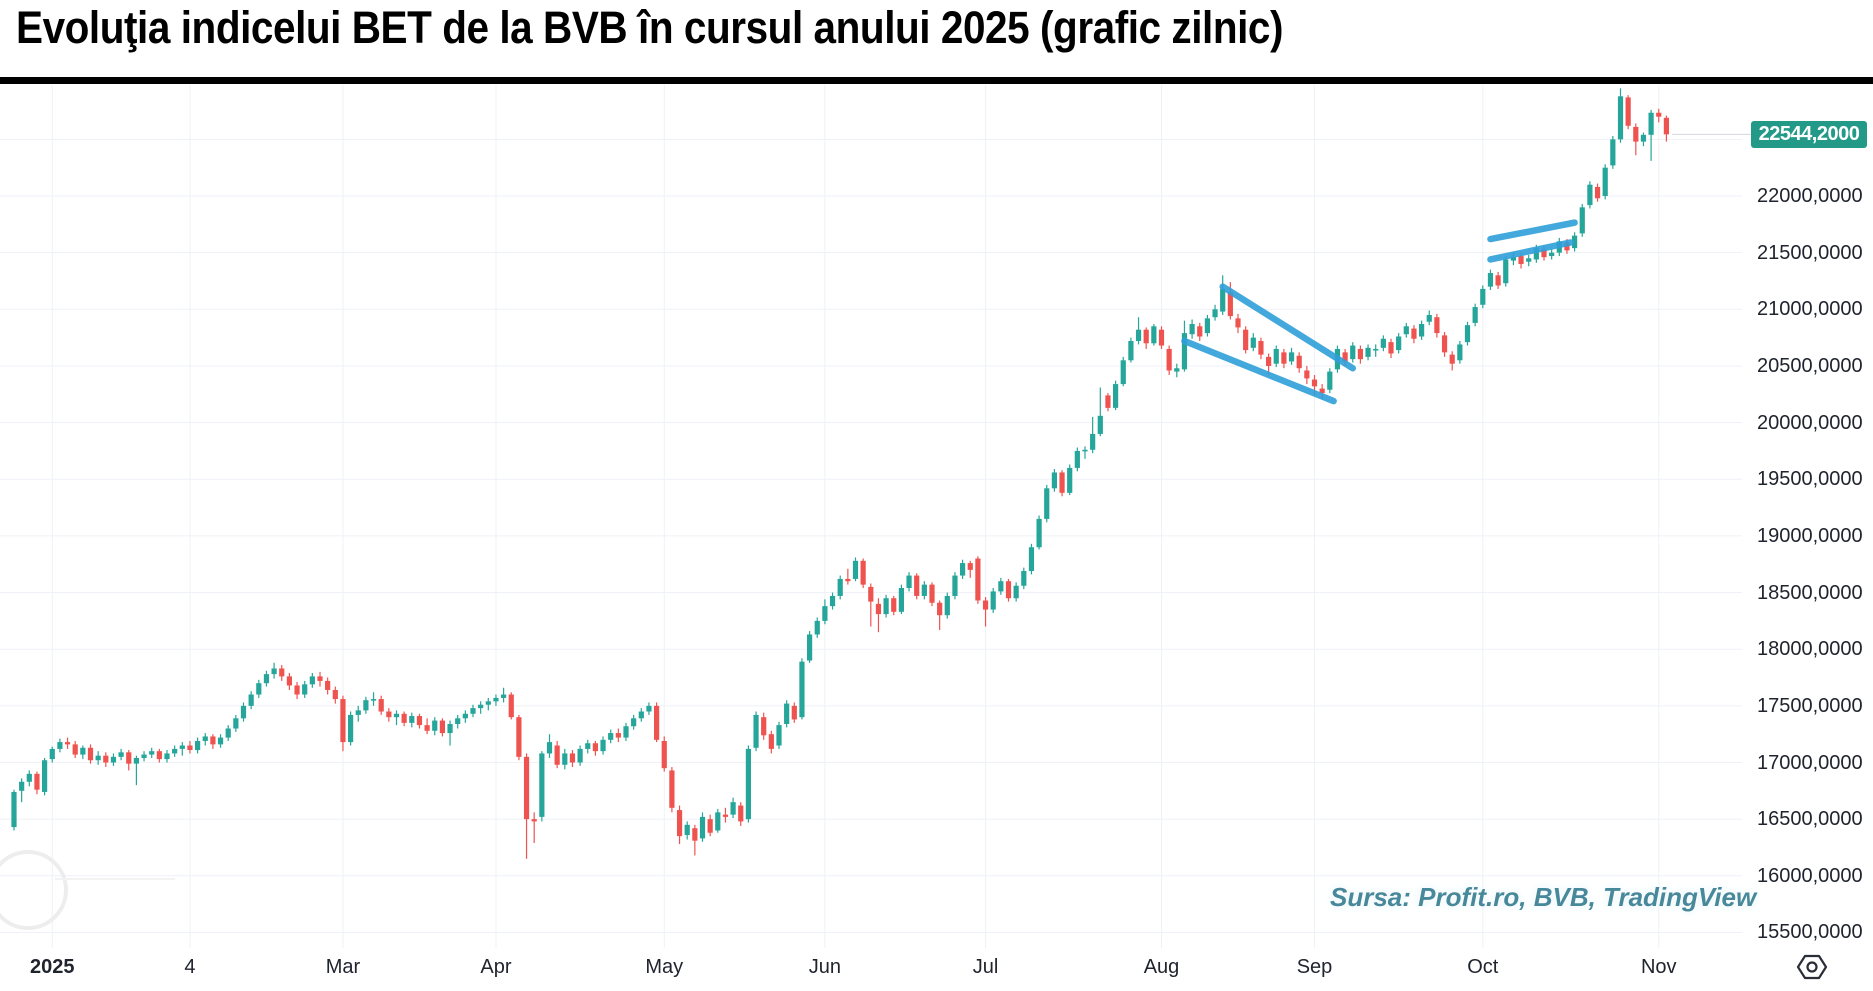 The image size is (1873, 991). I want to click on time-scale: 2025 4 Mar Apr May Jun Jul Aug Sep Oct Nov, so click(936, 969).